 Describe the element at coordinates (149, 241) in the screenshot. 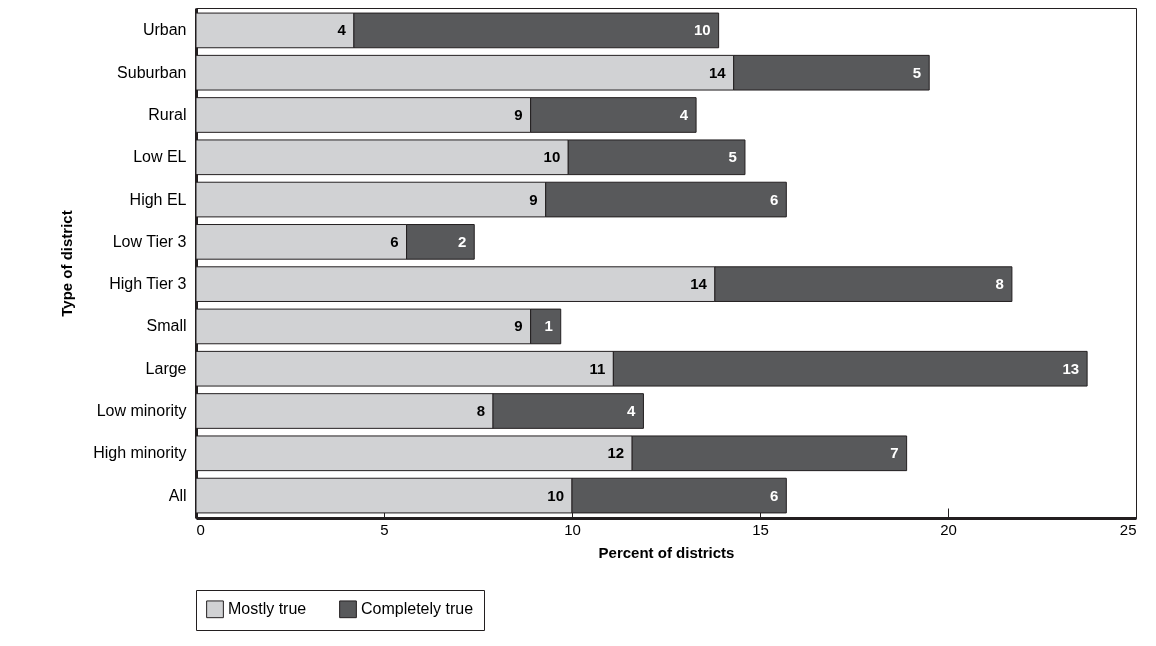

I see `y-tick-label: Low Tier 3` at that location.